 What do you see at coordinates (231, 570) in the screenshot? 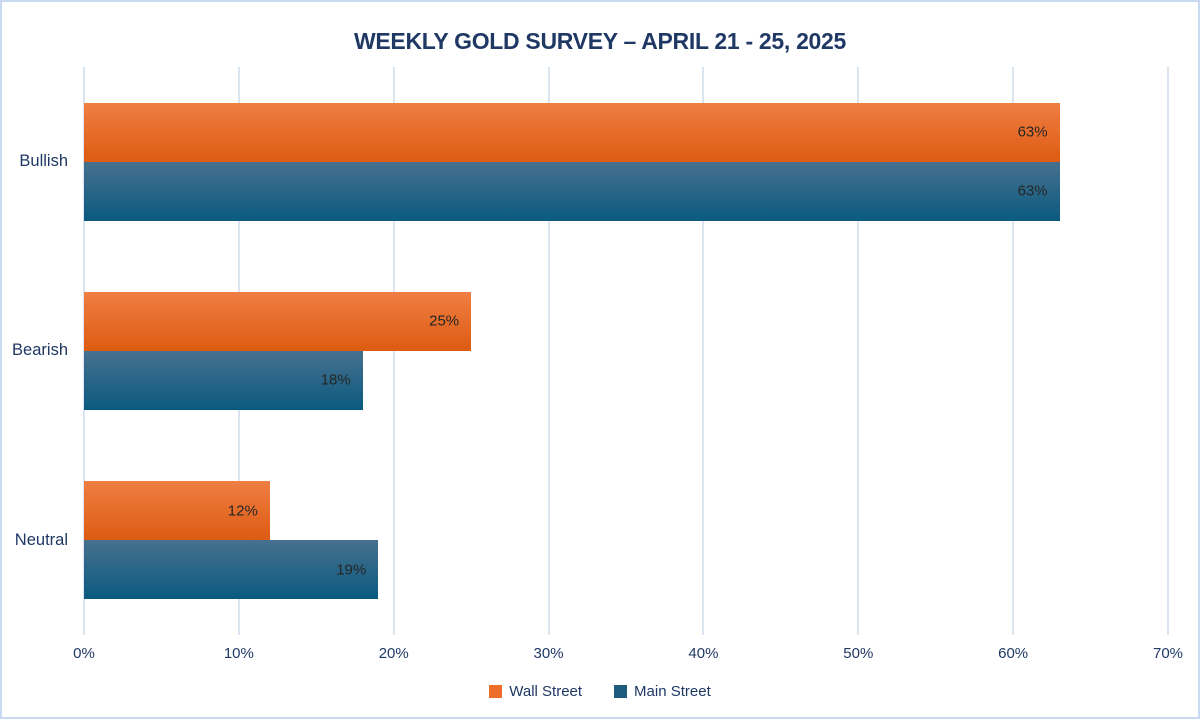
I see `bar-main-street: 19%` at bounding box center [231, 570].